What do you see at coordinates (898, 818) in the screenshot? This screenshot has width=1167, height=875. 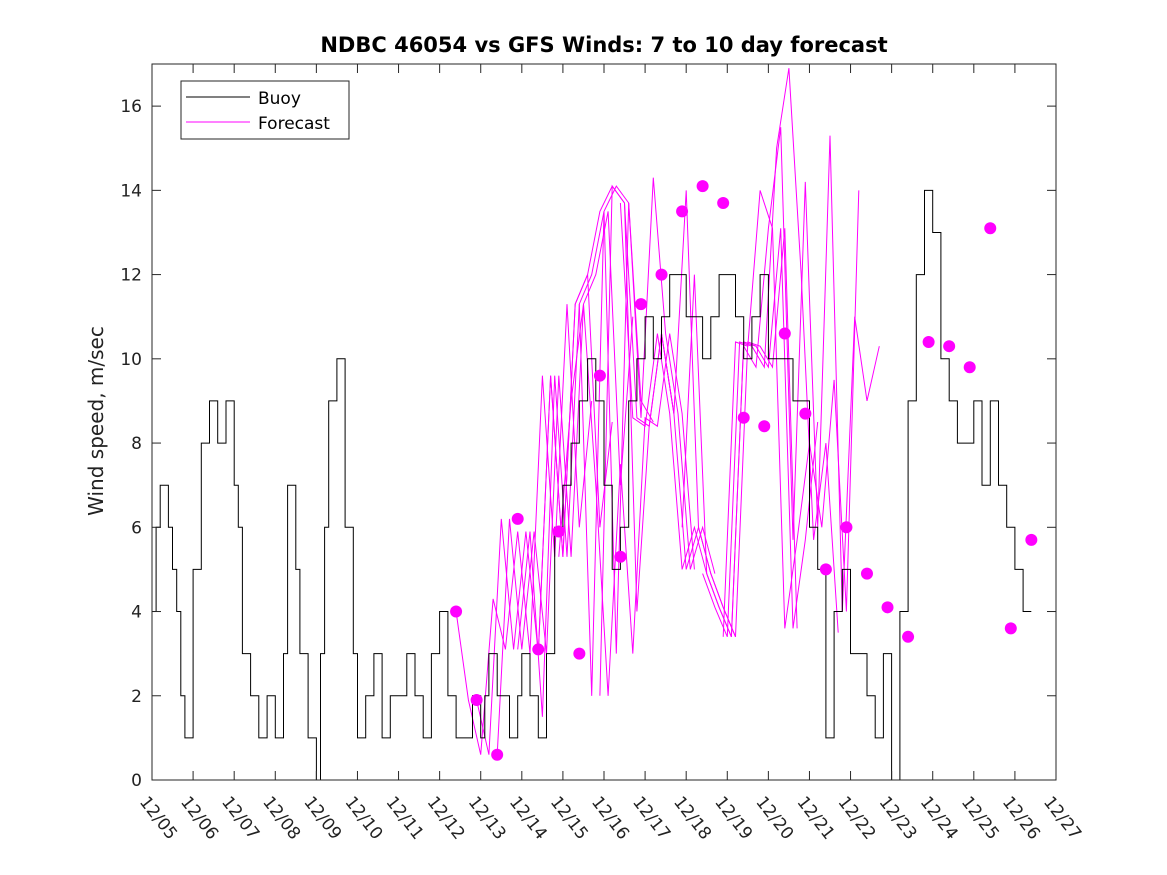 I see `x-tick-label: 12/23` at bounding box center [898, 818].